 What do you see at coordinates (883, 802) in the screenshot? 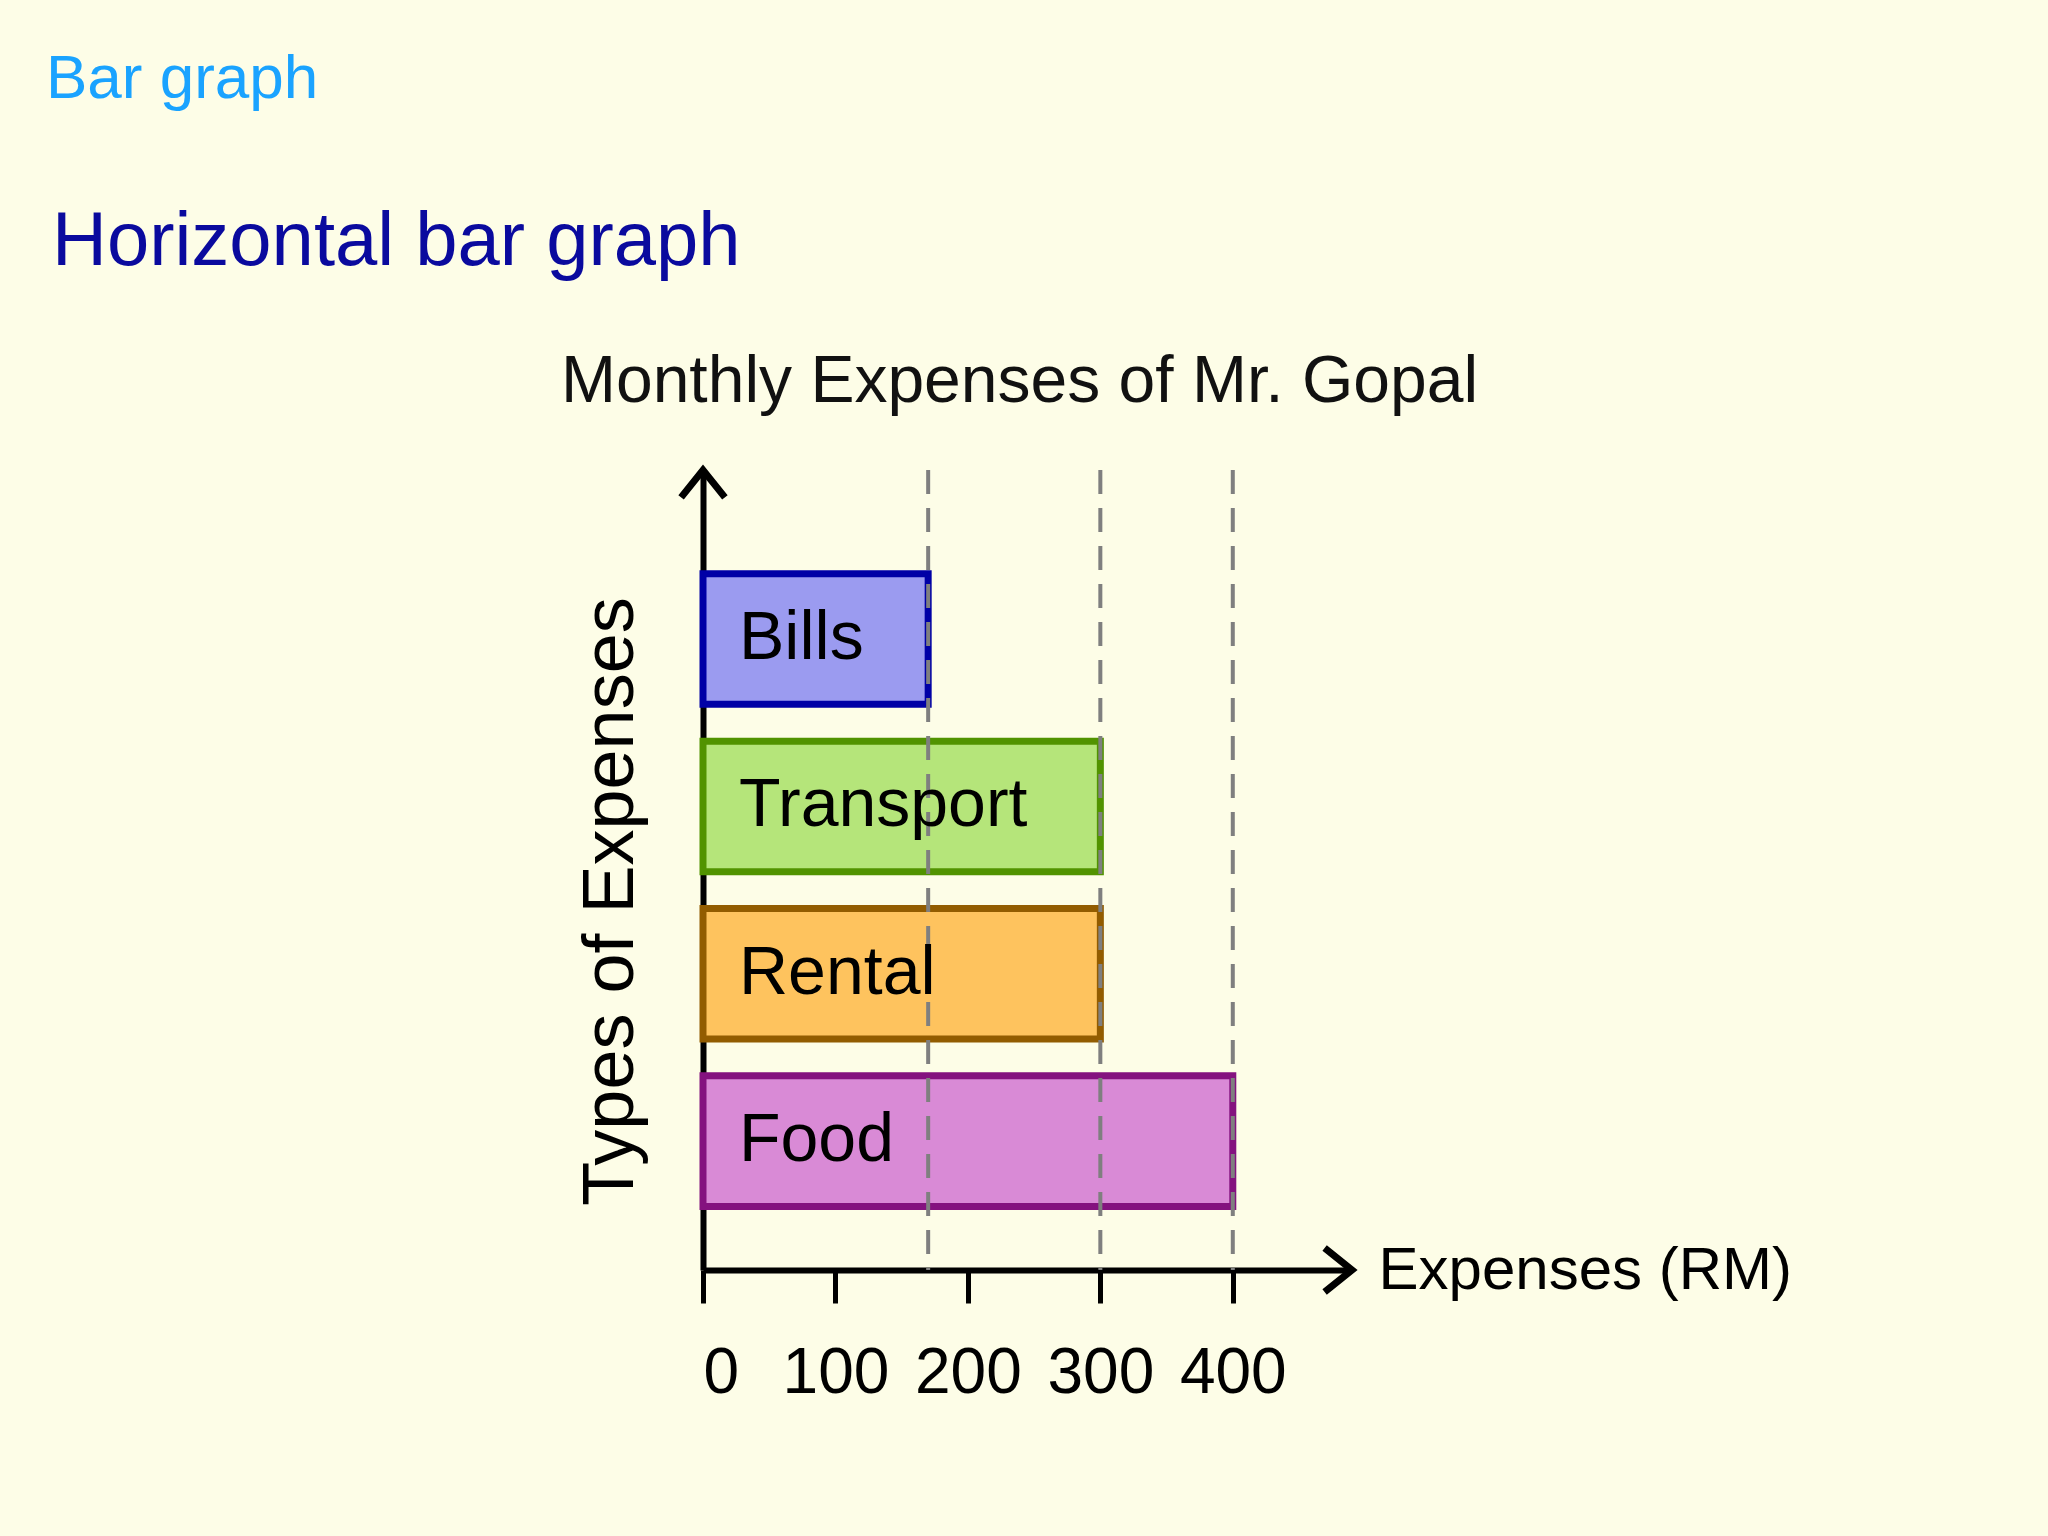
I see `y-tick-label: Transport` at bounding box center [883, 802].